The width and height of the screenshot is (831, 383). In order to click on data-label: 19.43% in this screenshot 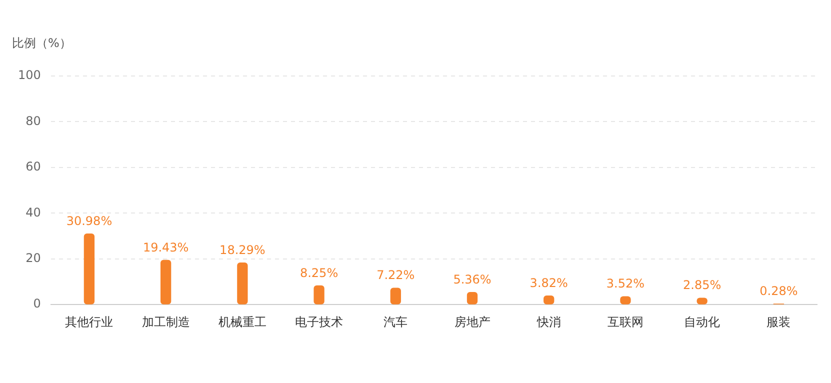, I will do `click(165, 247)`.